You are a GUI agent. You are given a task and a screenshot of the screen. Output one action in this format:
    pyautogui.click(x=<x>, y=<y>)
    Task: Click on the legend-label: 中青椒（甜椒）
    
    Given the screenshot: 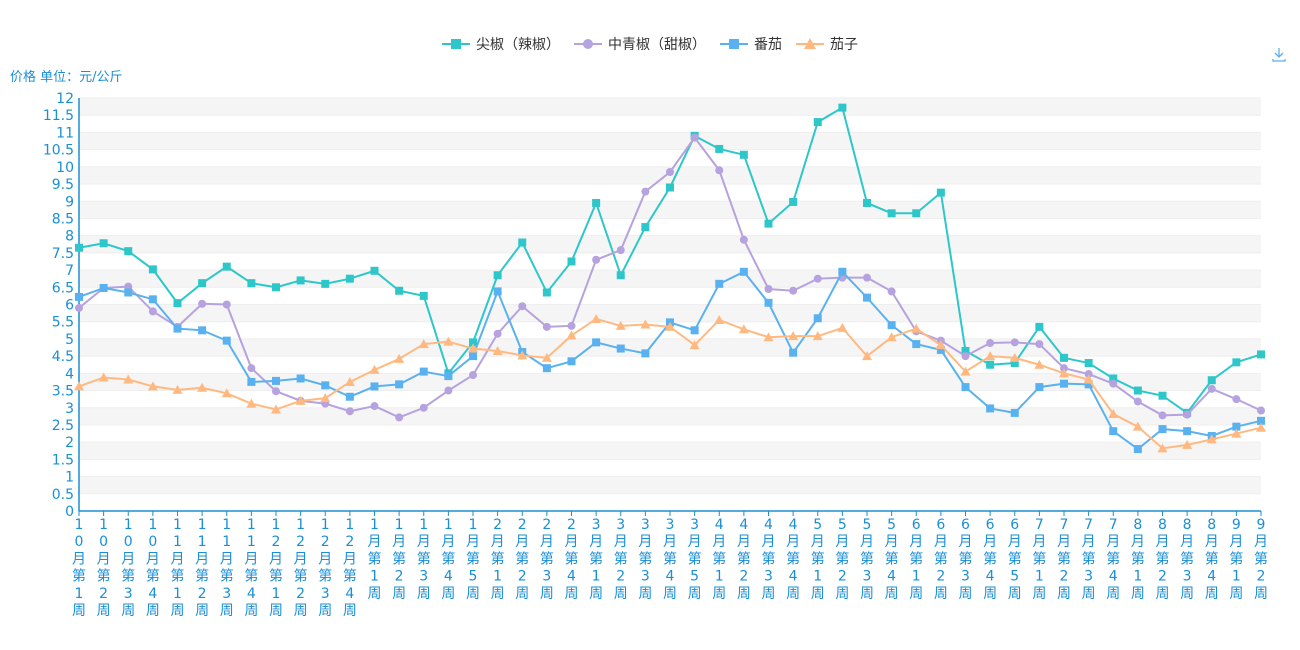 What is the action you would take?
    pyautogui.click(x=657, y=45)
    